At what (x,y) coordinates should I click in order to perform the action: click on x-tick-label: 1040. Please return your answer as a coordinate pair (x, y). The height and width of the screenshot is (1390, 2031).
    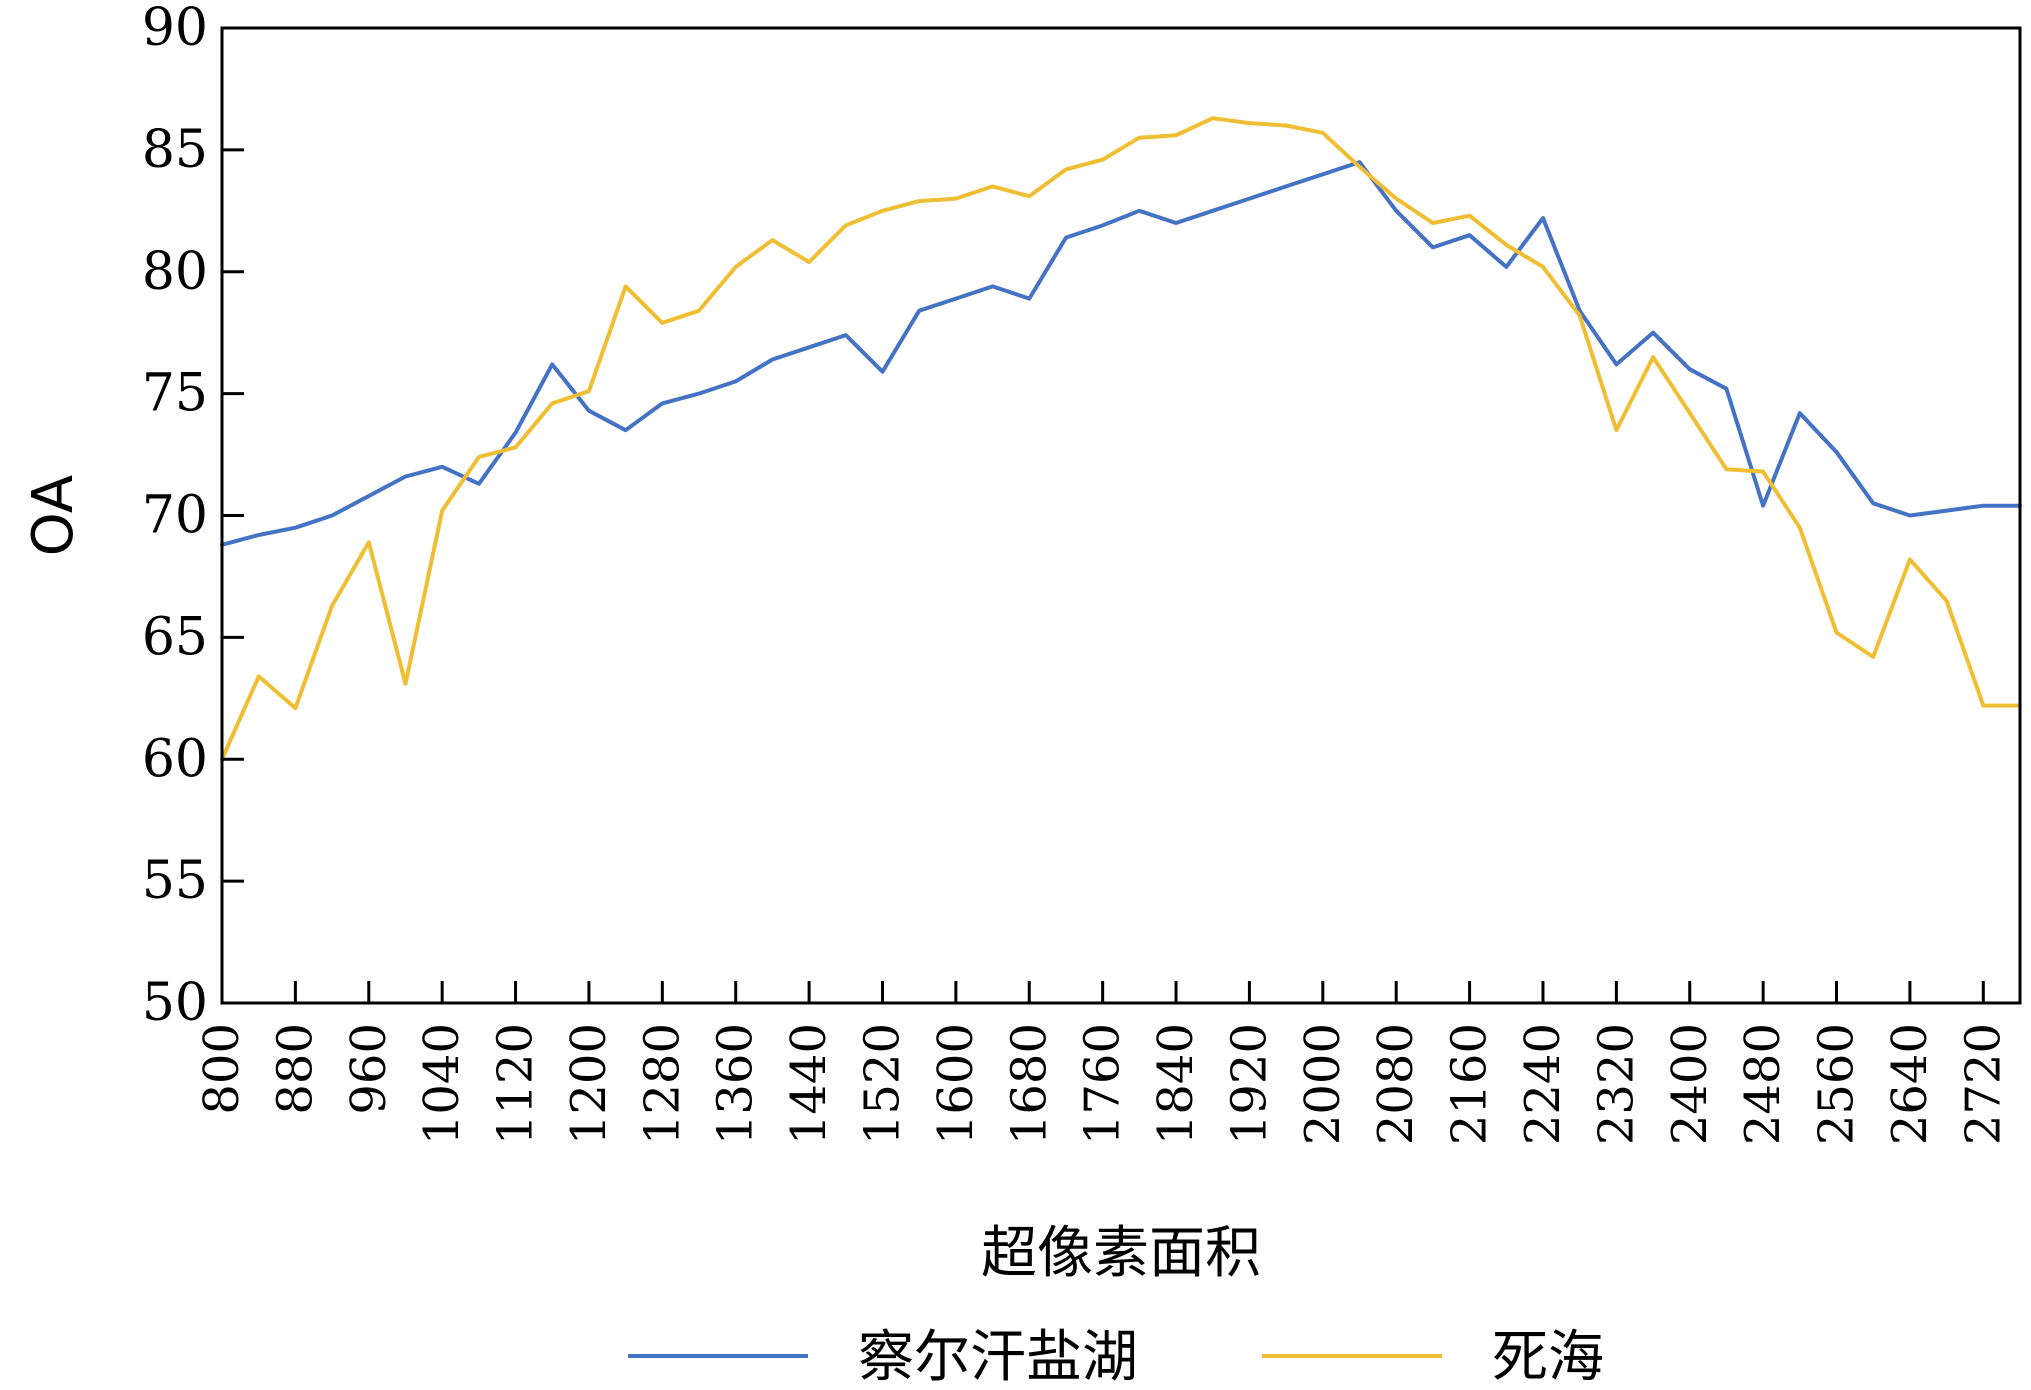
    Looking at the image, I should click on (442, 1084).